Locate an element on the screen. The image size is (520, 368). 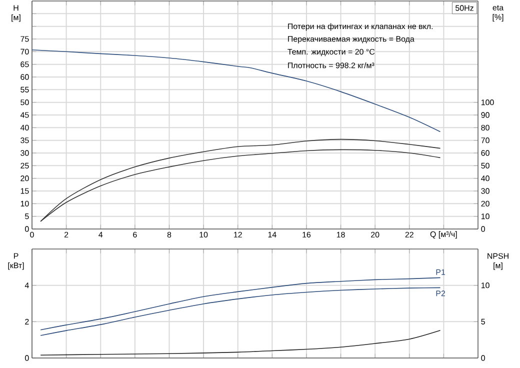
line-series is located at coordinates (240, 343).